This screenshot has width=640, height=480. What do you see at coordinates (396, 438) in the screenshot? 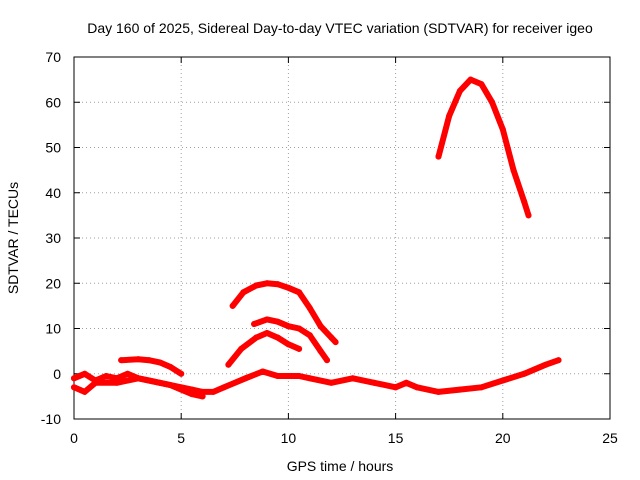
I see `x-tick-label: 15` at bounding box center [396, 438].